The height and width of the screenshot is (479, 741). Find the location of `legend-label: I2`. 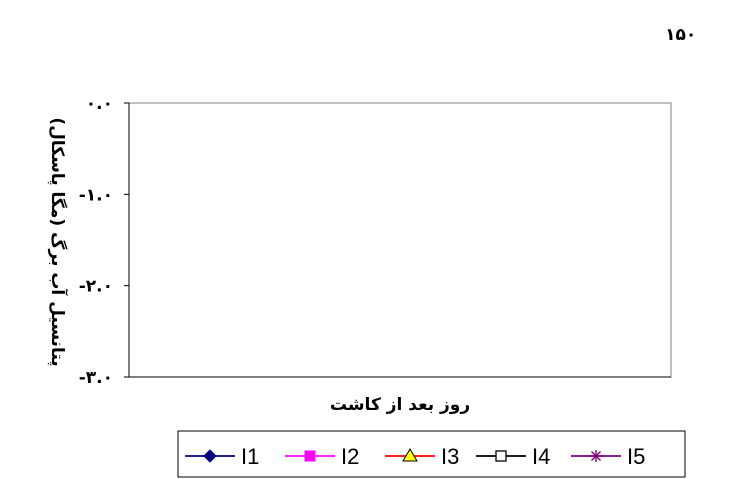

legend-label: I2 is located at coordinates (350, 456).